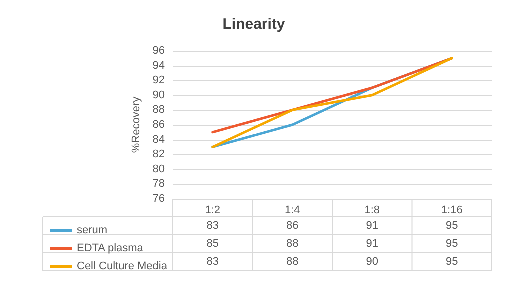 This screenshot has height=289, width=508. Describe the element at coordinates (122, 266) in the screenshot. I see `legend-label: Cell Culture Media` at that location.